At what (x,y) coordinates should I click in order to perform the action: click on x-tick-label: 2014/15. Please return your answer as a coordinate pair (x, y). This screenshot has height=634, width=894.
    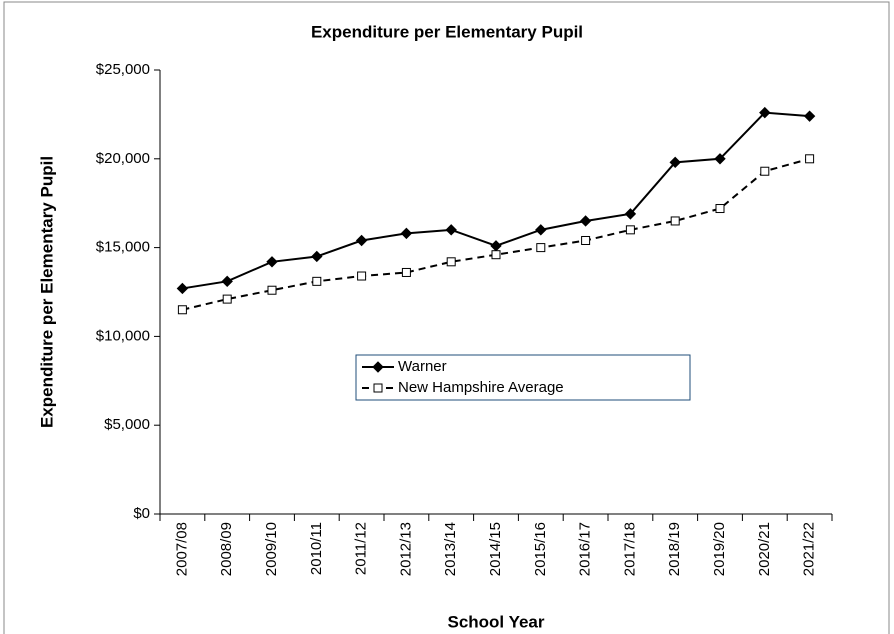
    Looking at the image, I should click on (495, 549).